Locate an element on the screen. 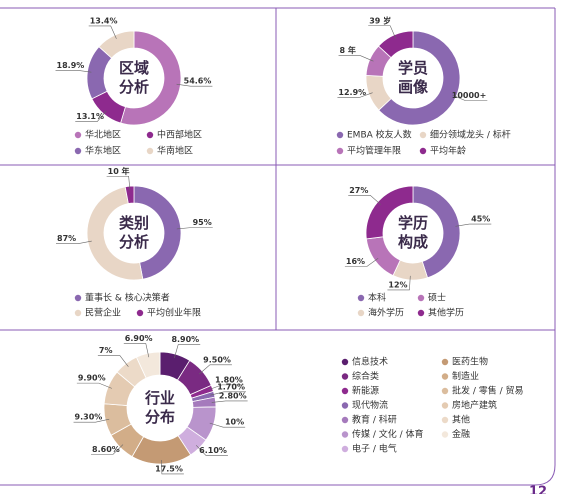  legend-label: 平均年龄 is located at coordinates (448, 151).